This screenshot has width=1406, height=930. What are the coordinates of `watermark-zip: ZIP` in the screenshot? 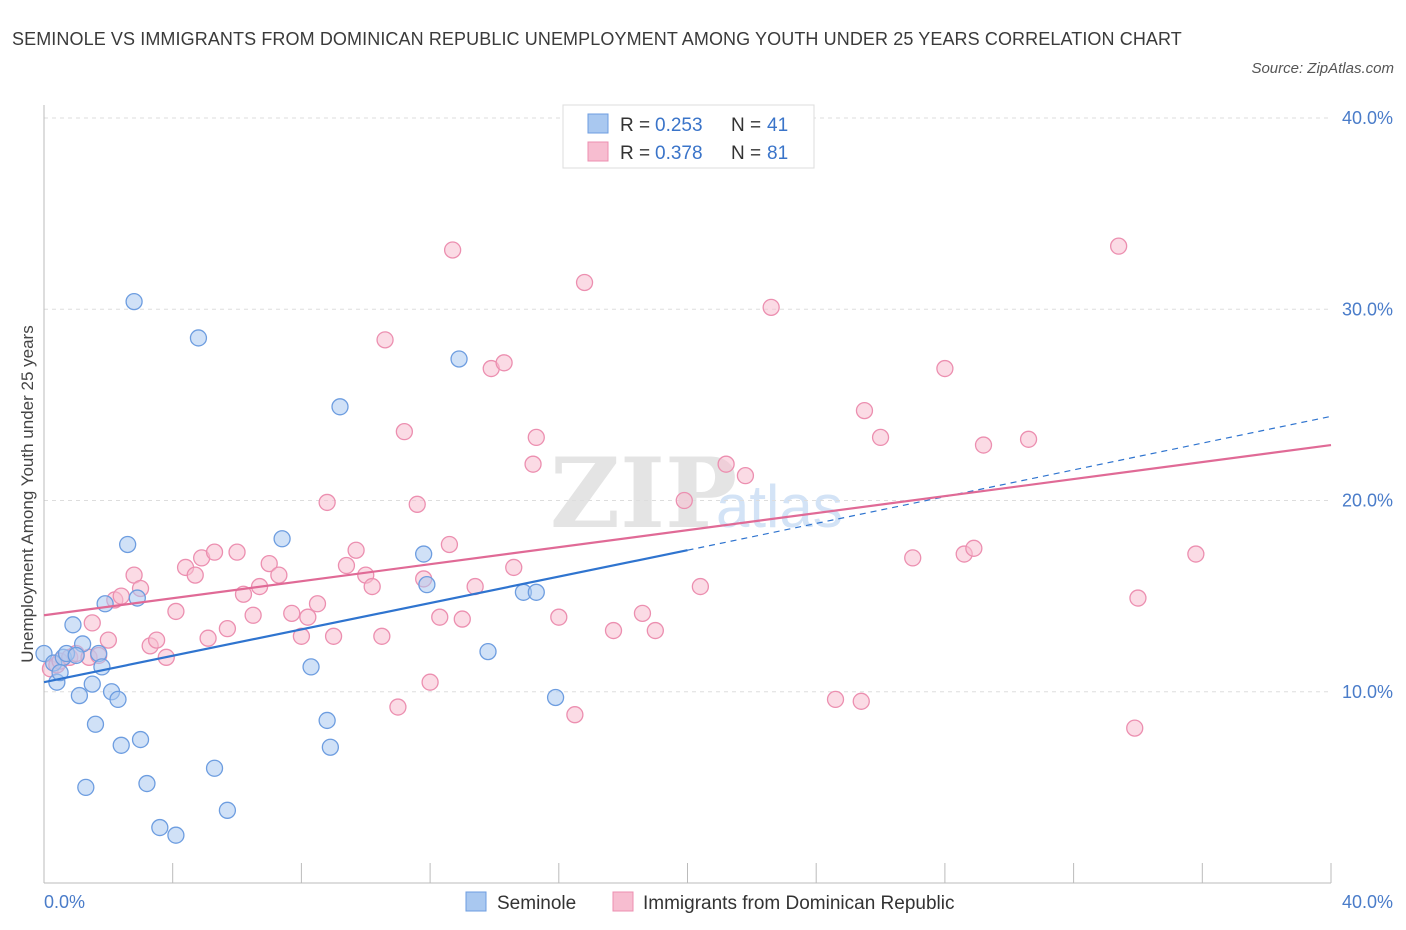 It's located at (643, 493).